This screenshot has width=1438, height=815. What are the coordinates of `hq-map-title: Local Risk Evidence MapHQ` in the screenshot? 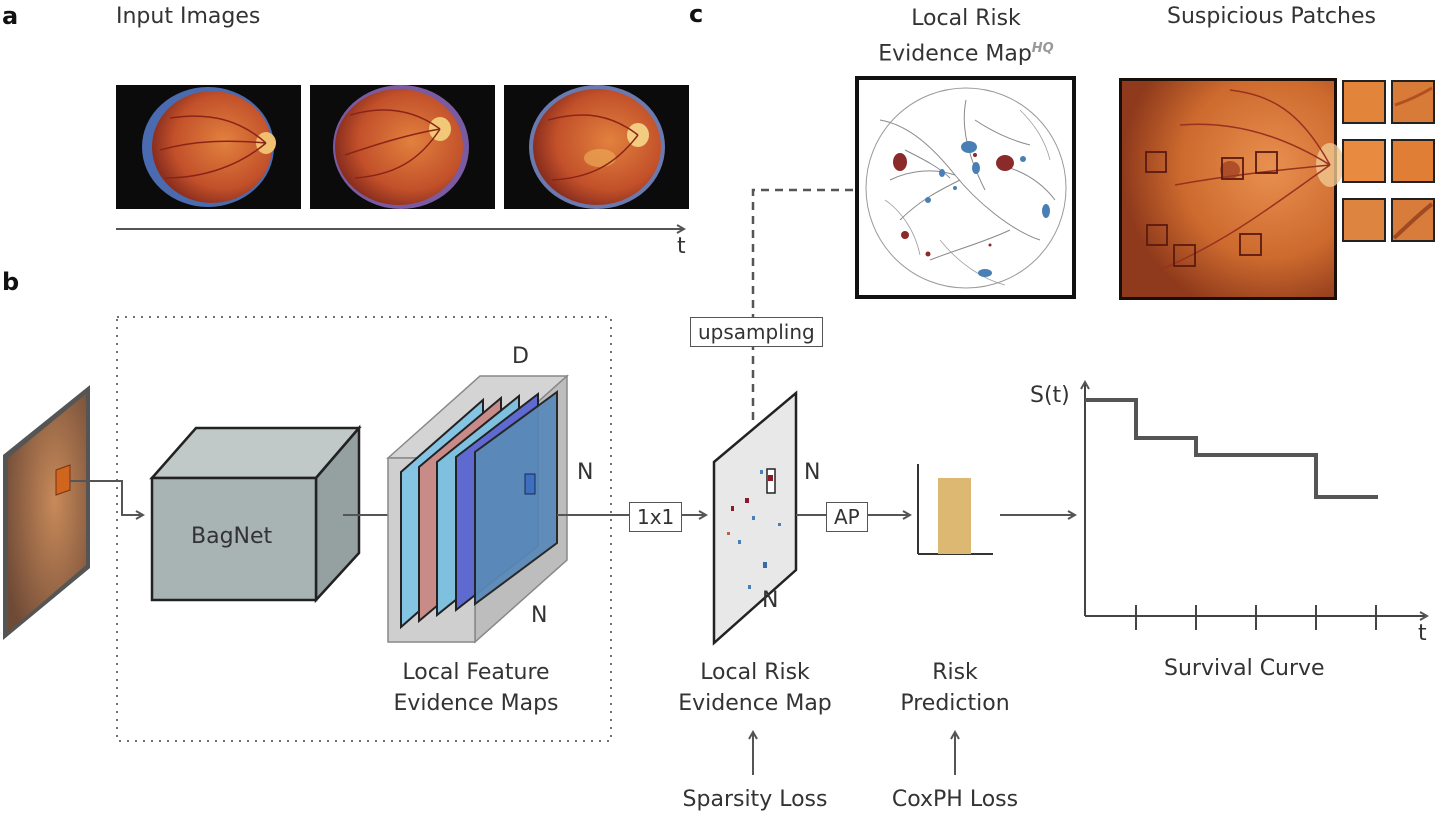 It's located at (966, 36).